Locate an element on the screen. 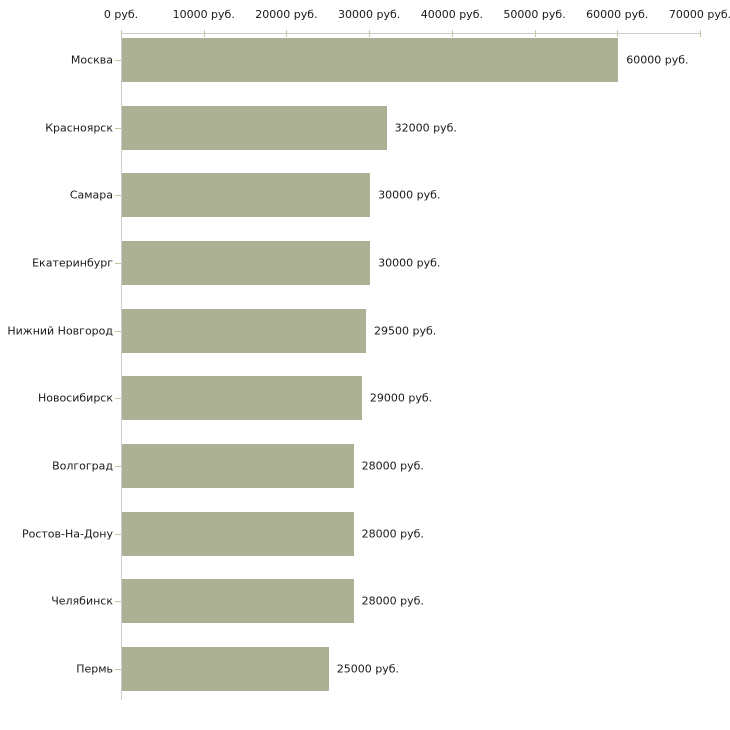  value-label: 29000 руб. is located at coordinates (401, 398).